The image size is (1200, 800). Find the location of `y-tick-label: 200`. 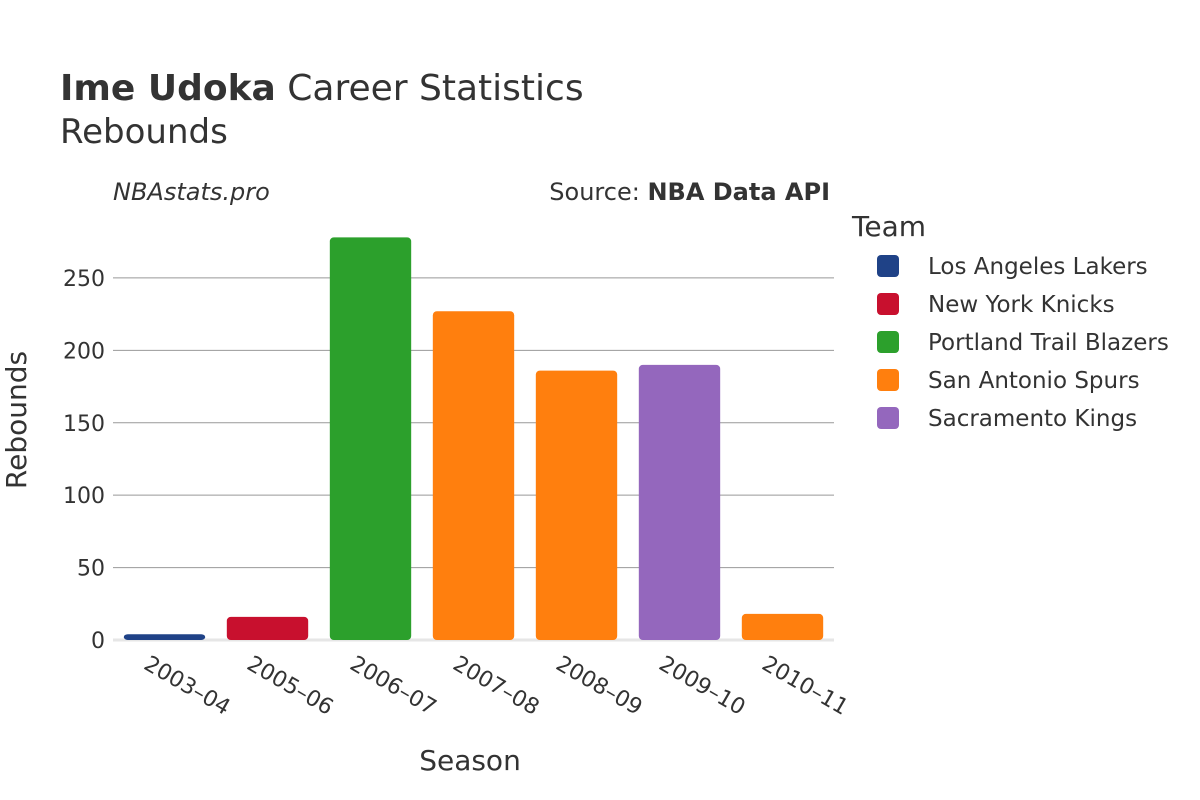

y-tick-label: 200 is located at coordinates (84, 351).